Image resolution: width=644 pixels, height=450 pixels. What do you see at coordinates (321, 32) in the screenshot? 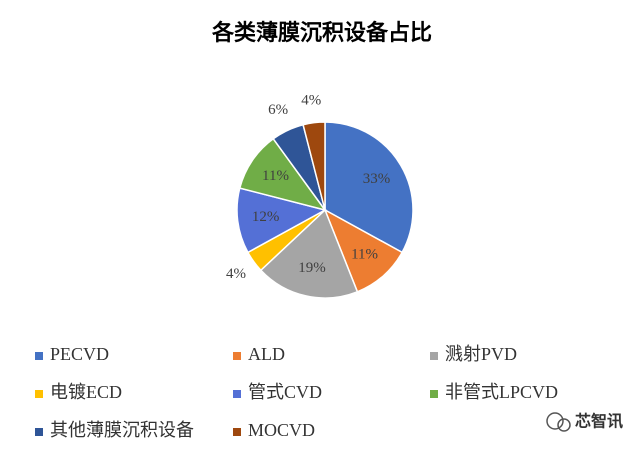
I see `chart-title: 各类薄膜沉积设备占比` at bounding box center [321, 32].